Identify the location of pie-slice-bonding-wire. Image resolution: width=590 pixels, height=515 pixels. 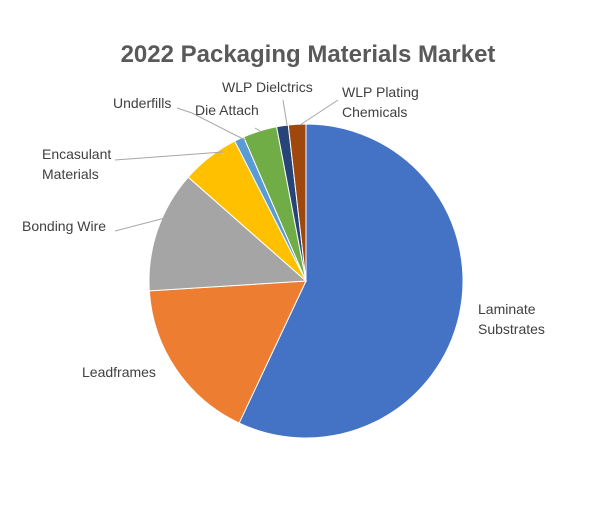
(228, 234).